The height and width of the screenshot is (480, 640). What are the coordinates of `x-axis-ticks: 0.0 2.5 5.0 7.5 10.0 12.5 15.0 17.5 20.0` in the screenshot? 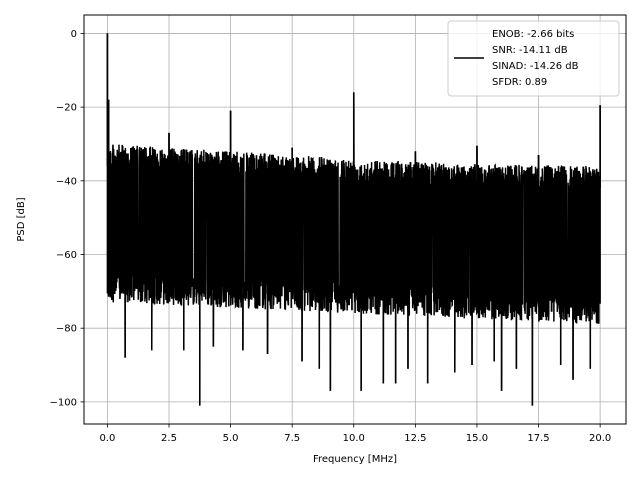 It's located at (355, 434).